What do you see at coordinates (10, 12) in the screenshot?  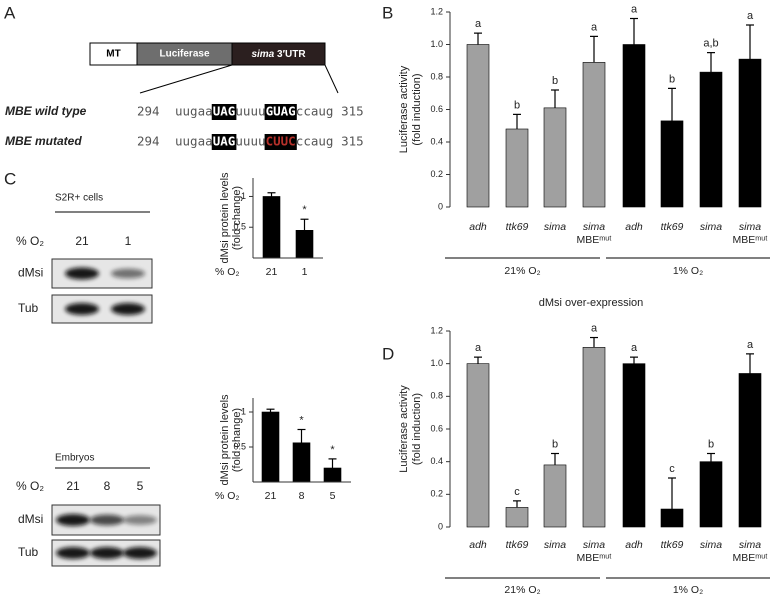 I see `panel-label: A` at bounding box center [10, 12].